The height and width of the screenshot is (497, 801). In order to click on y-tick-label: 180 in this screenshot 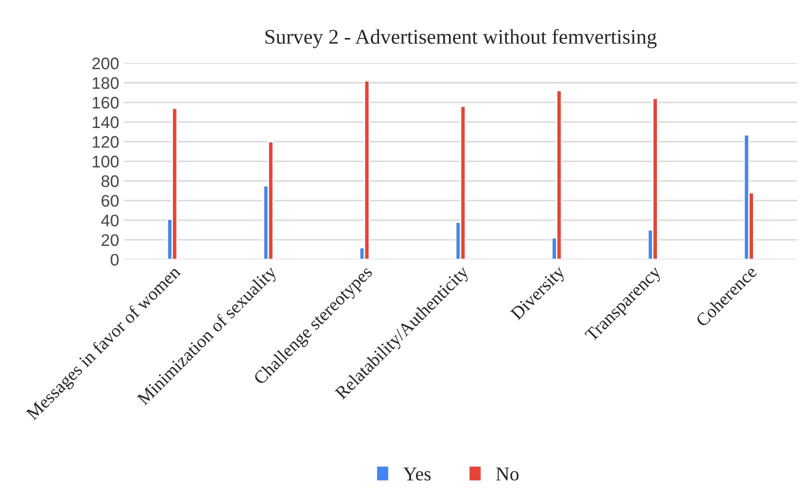, I will do `click(105, 83)`.